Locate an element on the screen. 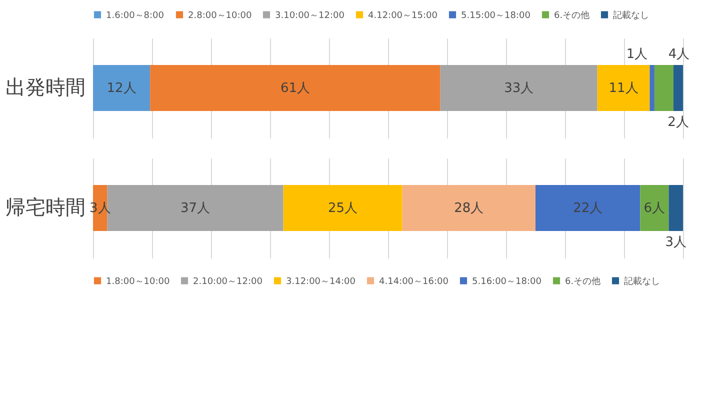 The width and height of the screenshot is (728, 407). legend-label: 4.14:00～16:00 is located at coordinates (414, 281).